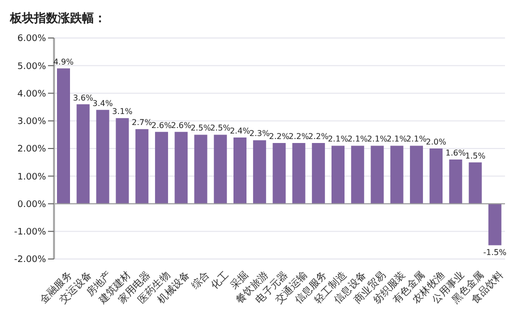  Describe the element at coordinates (31, 149) in the screenshot. I see `y-tick-label: 2.00%` at that location.